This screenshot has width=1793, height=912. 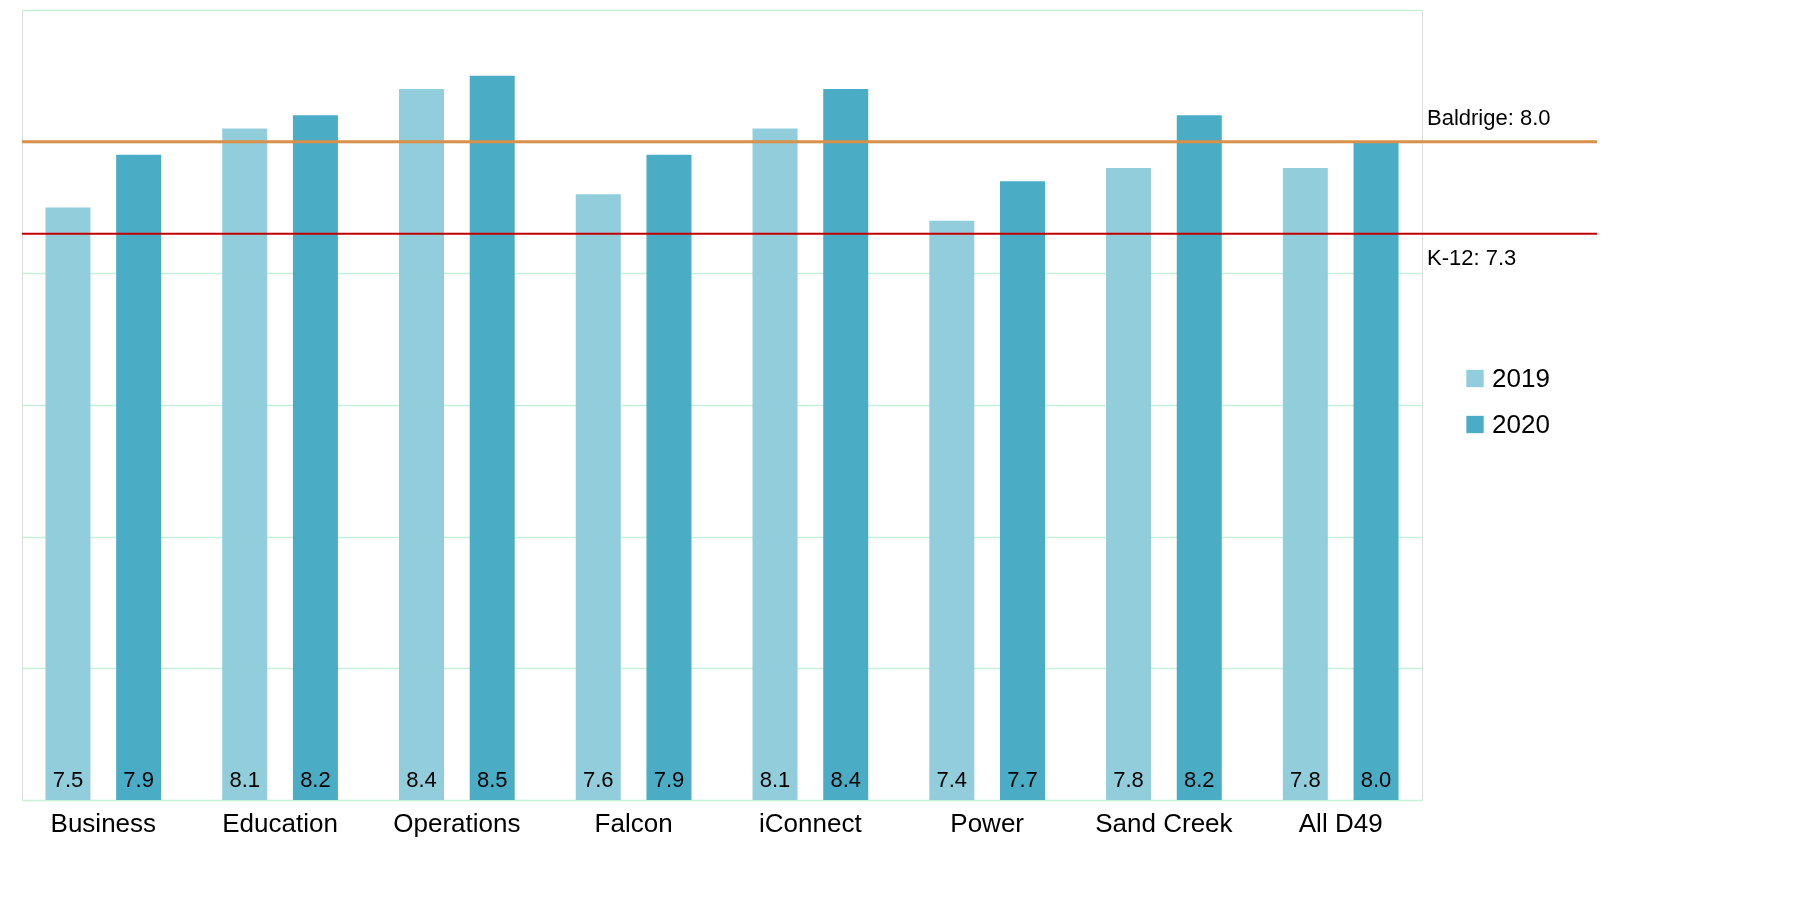 What do you see at coordinates (1164, 822) in the screenshot?
I see `x-tick-label: Sand Creek` at bounding box center [1164, 822].